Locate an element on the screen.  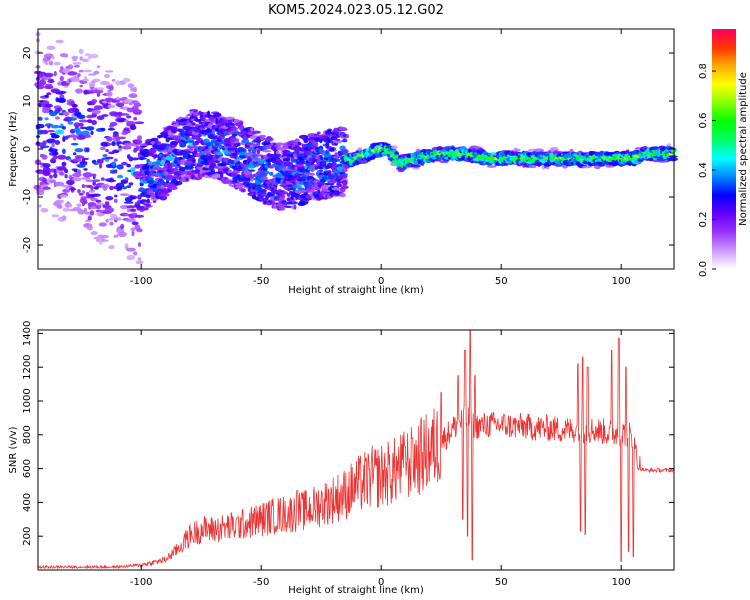
y-tick-label: 10 is located at coordinates (27, 101).